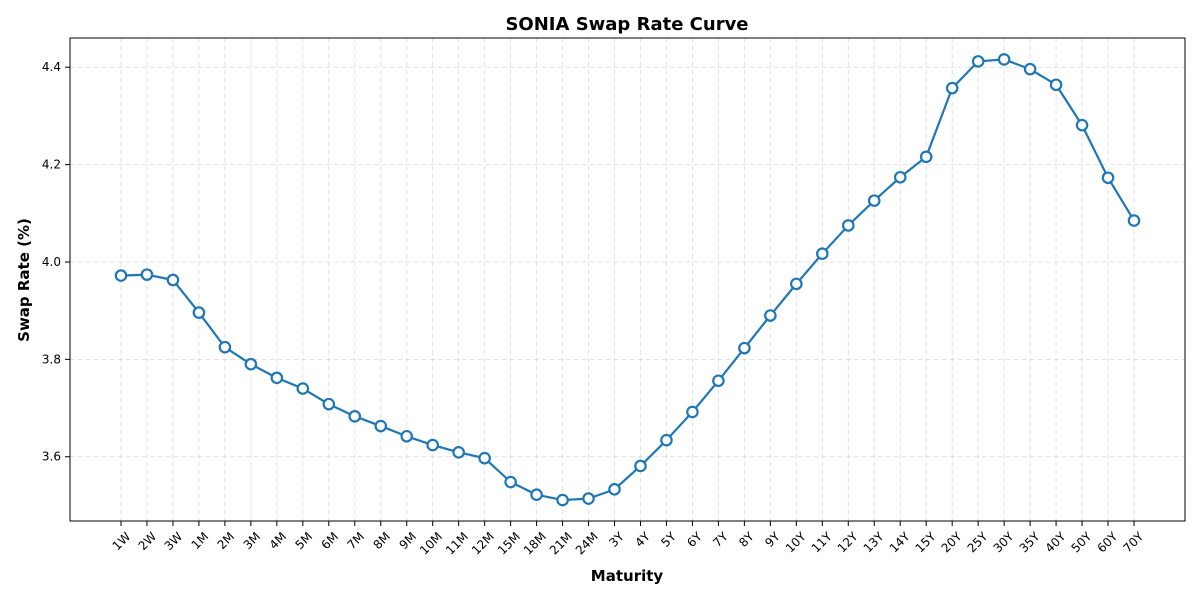 Image resolution: width=1200 pixels, height=600 pixels. What do you see at coordinates (746, 539) in the screenshot?
I see `x-tick-label: 8Y` at bounding box center [746, 539].